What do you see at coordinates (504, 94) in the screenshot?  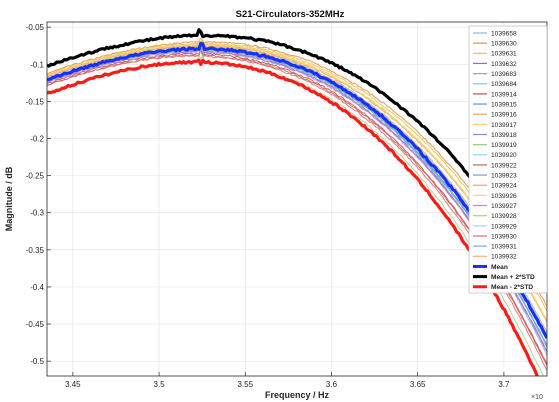 I see `legend-entry-label: 1039914` at bounding box center [504, 94].